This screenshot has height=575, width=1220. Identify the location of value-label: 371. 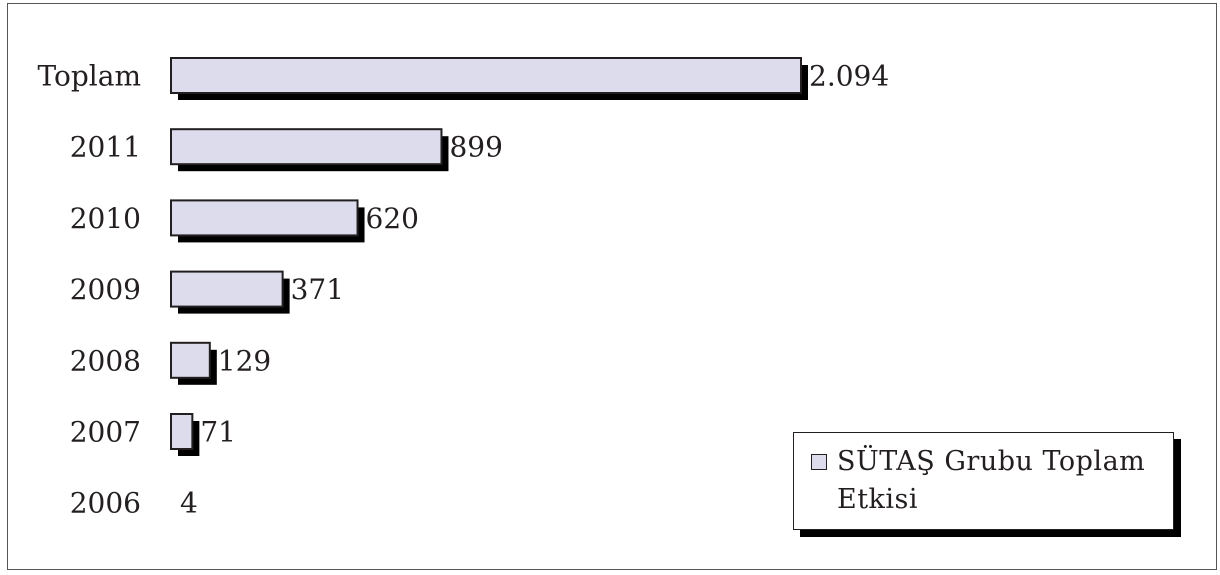
(317, 289).